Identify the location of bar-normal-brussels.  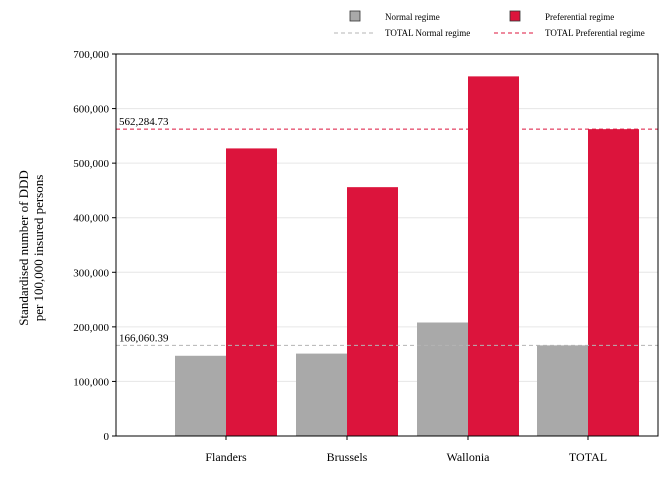
(321, 394).